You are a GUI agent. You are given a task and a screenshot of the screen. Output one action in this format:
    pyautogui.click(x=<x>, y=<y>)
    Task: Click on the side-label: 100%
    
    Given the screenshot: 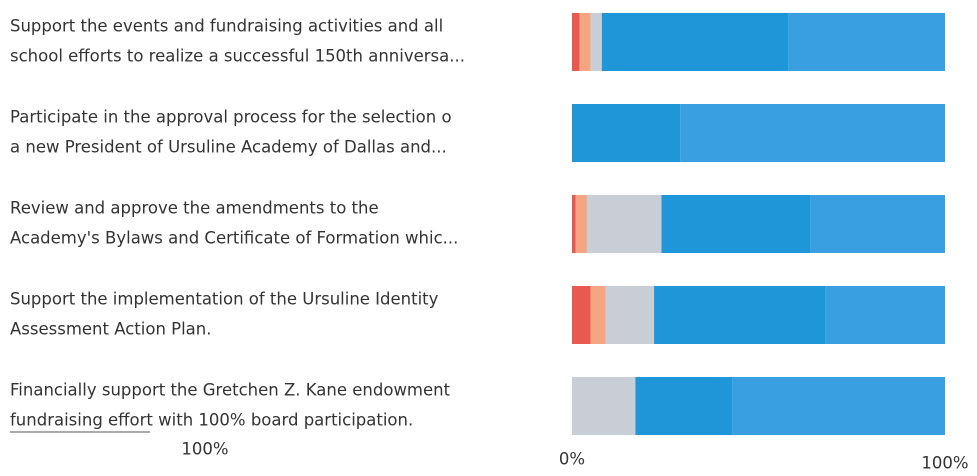 What is the action you would take?
    pyautogui.click(x=204, y=449)
    